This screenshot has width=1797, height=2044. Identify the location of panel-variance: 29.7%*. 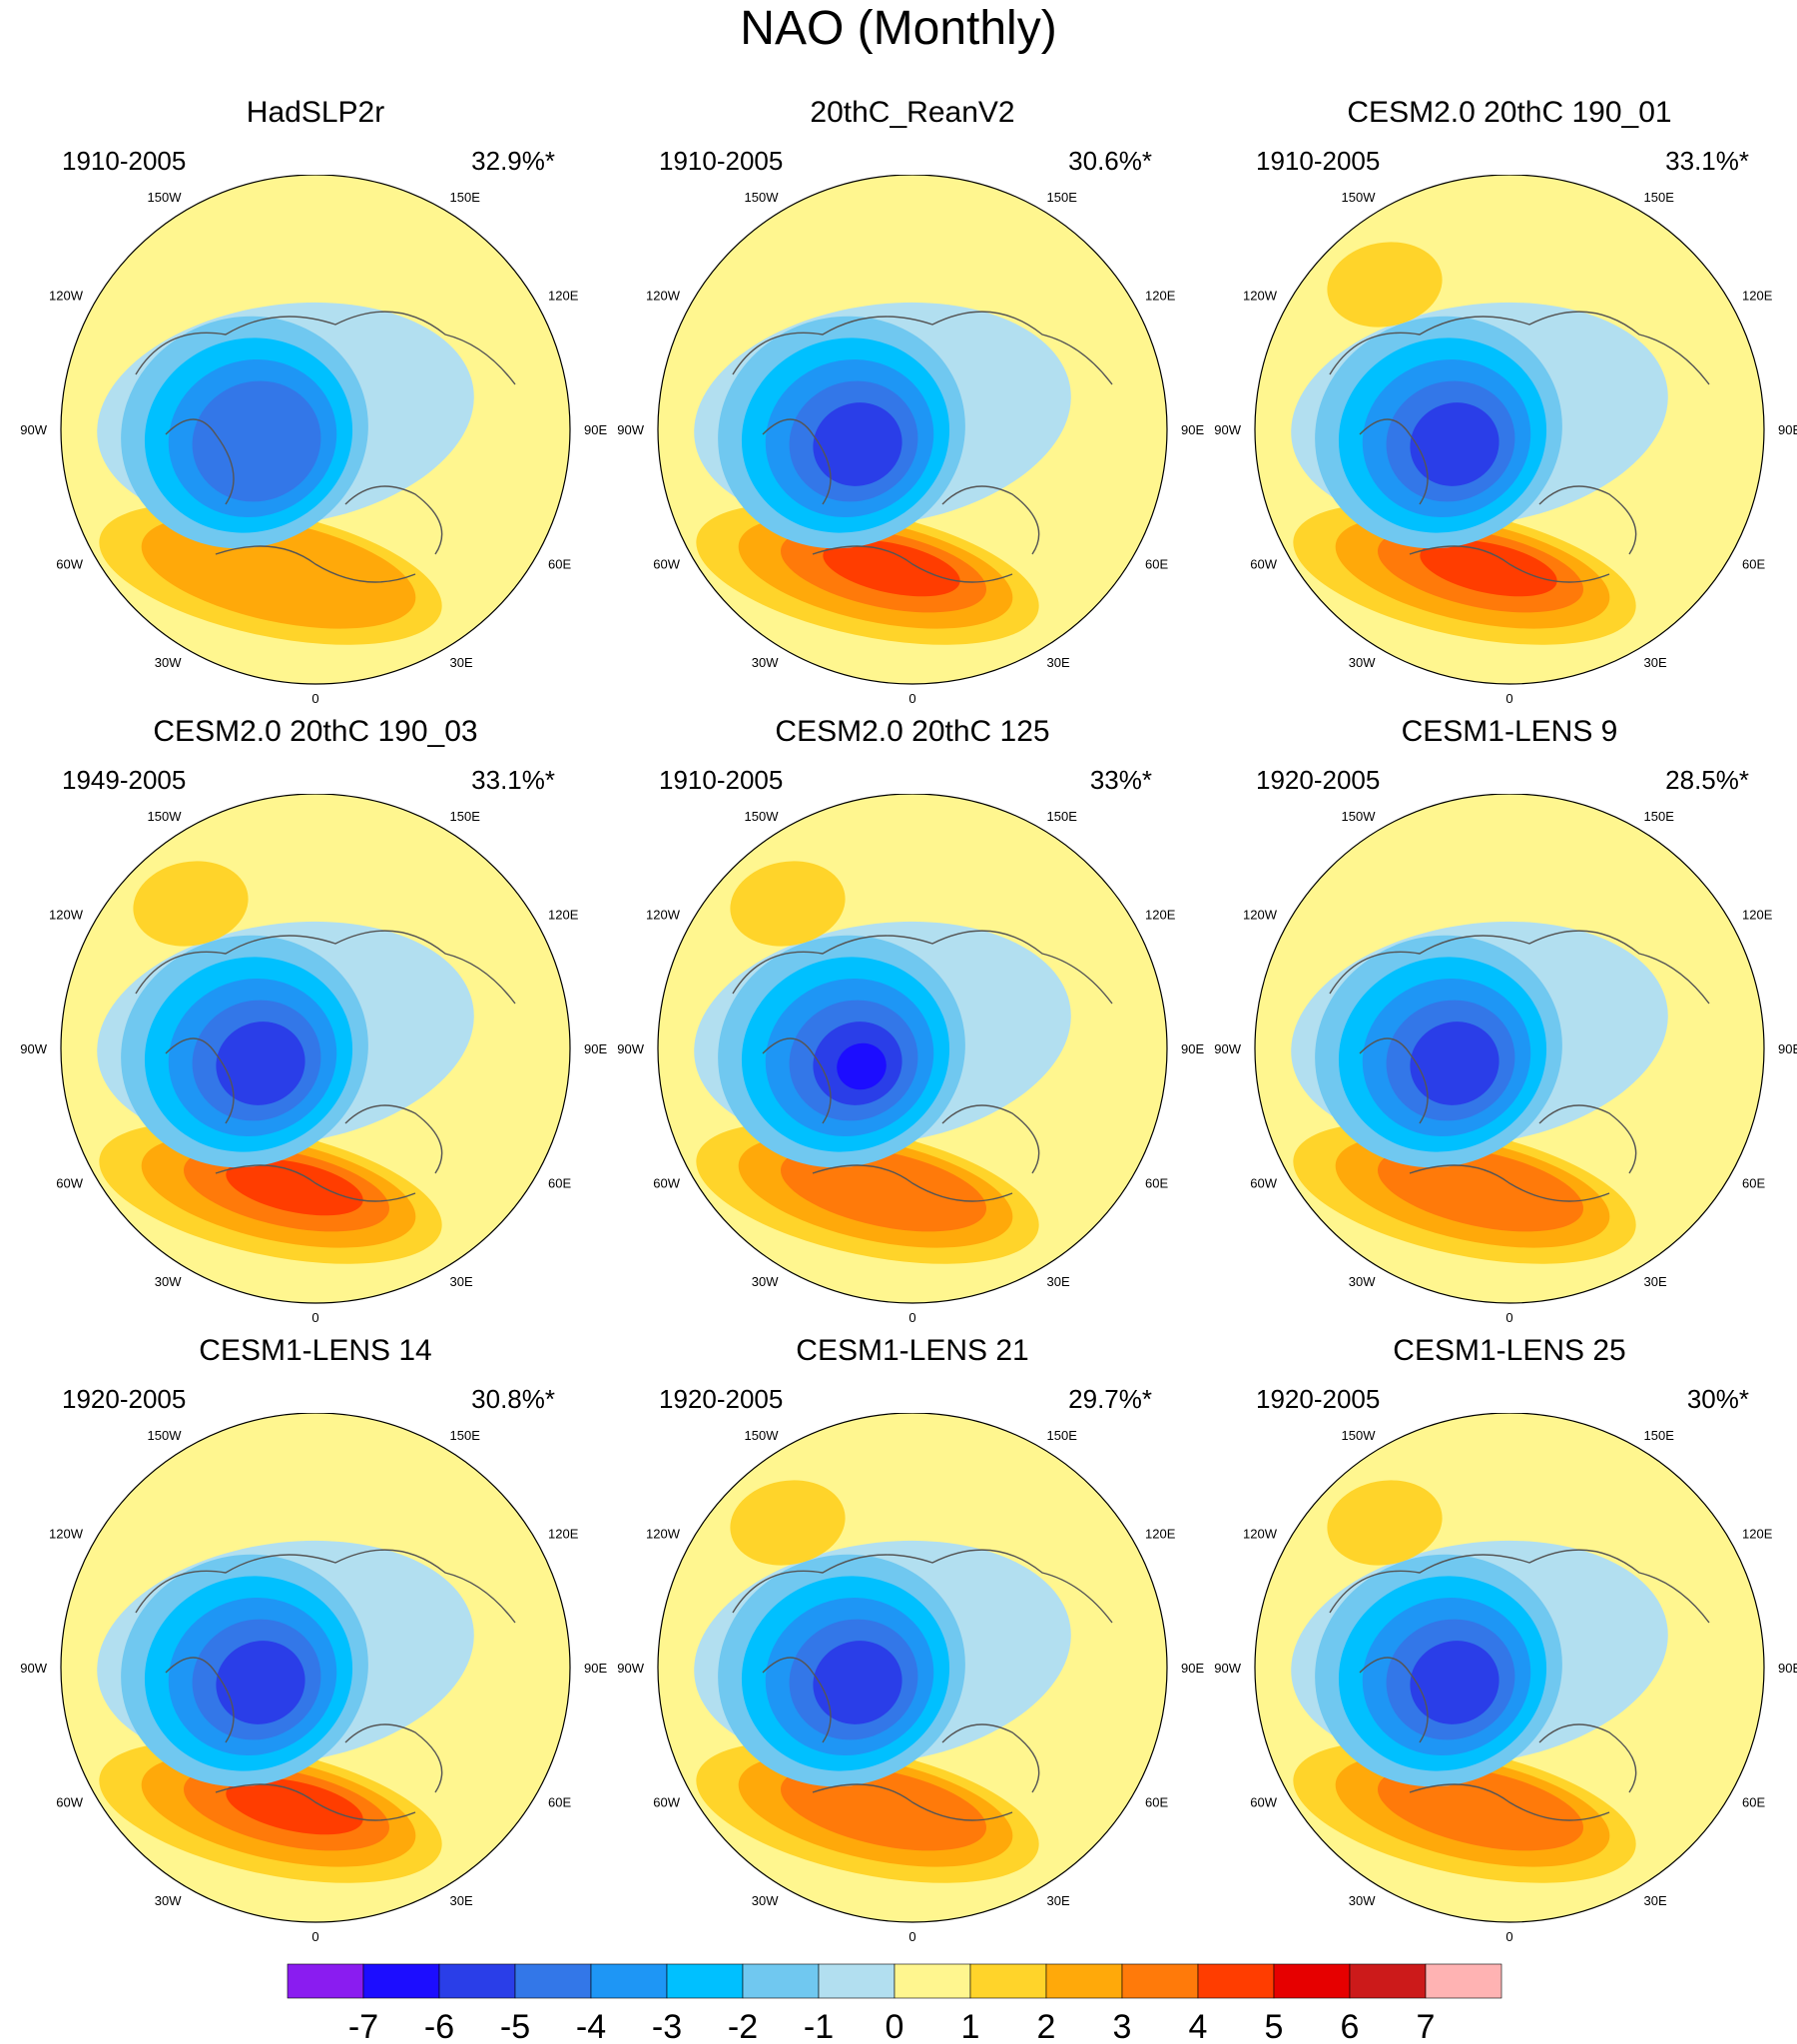
(1110, 1399).